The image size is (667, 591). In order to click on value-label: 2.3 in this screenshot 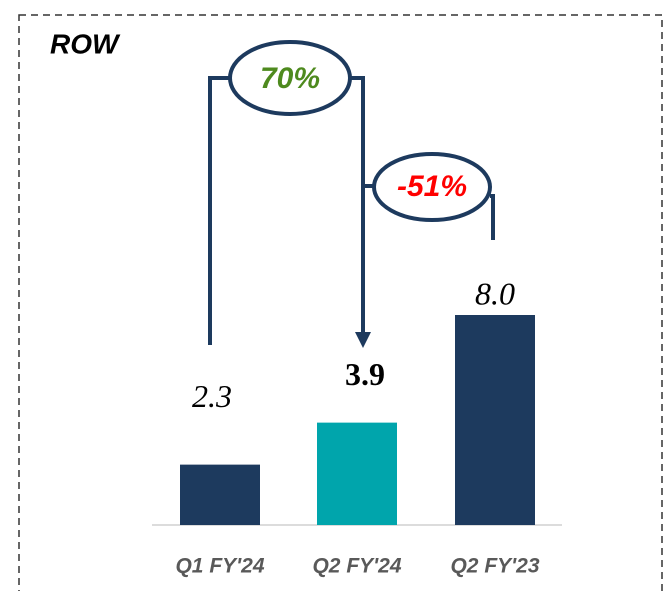, I will do `click(212, 396)`.